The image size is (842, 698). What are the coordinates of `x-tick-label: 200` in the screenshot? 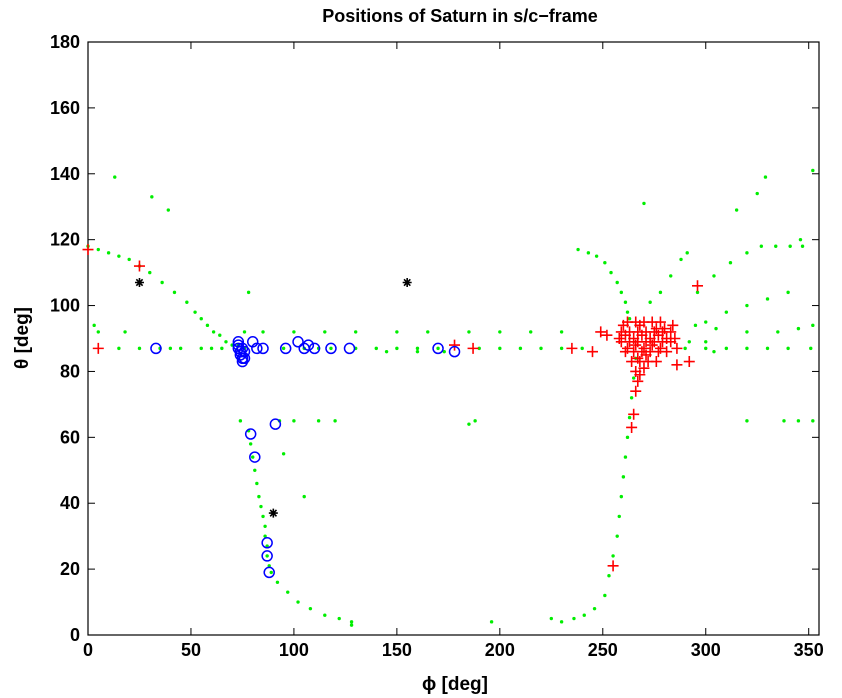 It's located at (500, 650).